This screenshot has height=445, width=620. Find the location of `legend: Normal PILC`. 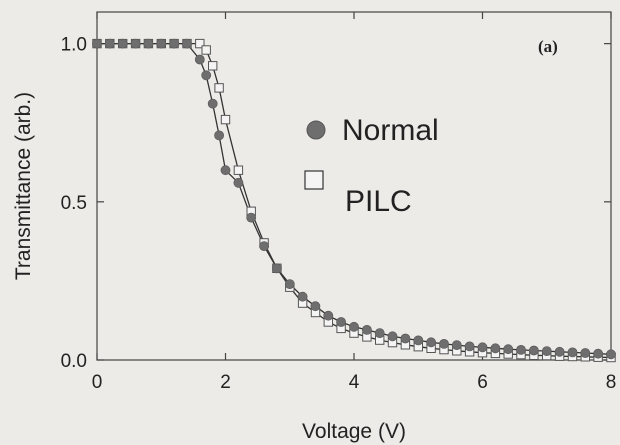

legend: Normal PILC is located at coordinates (371, 166).